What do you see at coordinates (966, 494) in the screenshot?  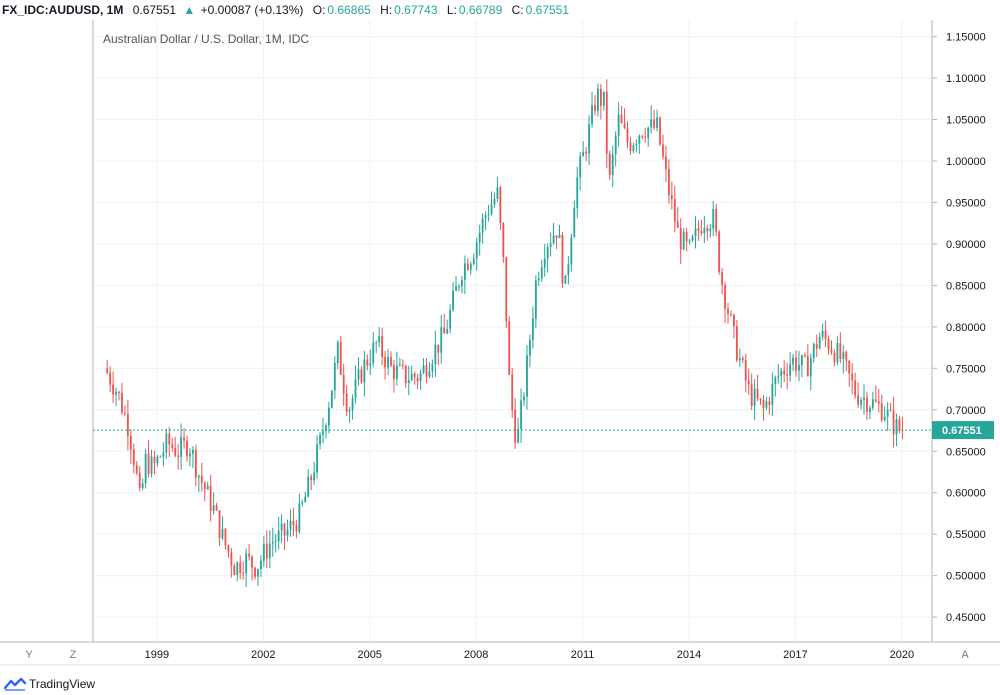 I see `right-tick-label: 0.60000` at bounding box center [966, 494].